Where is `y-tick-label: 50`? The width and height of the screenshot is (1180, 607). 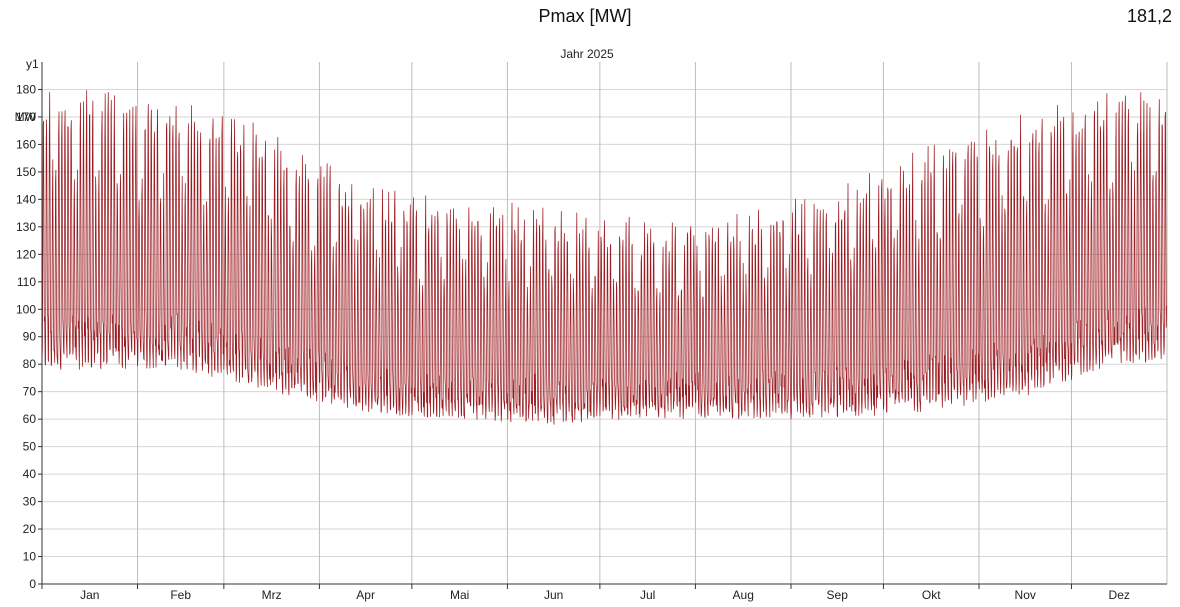 y-tick-label: 50 is located at coordinates (30, 447).